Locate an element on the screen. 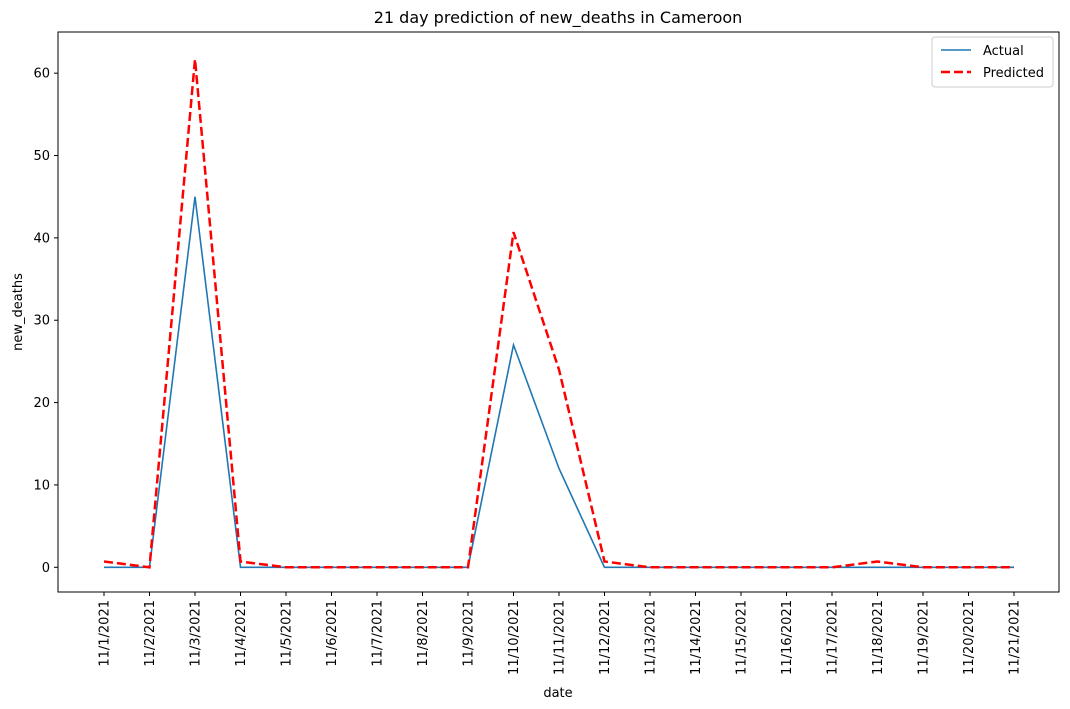  x-axis-label: date is located at coordinates (557, 693).